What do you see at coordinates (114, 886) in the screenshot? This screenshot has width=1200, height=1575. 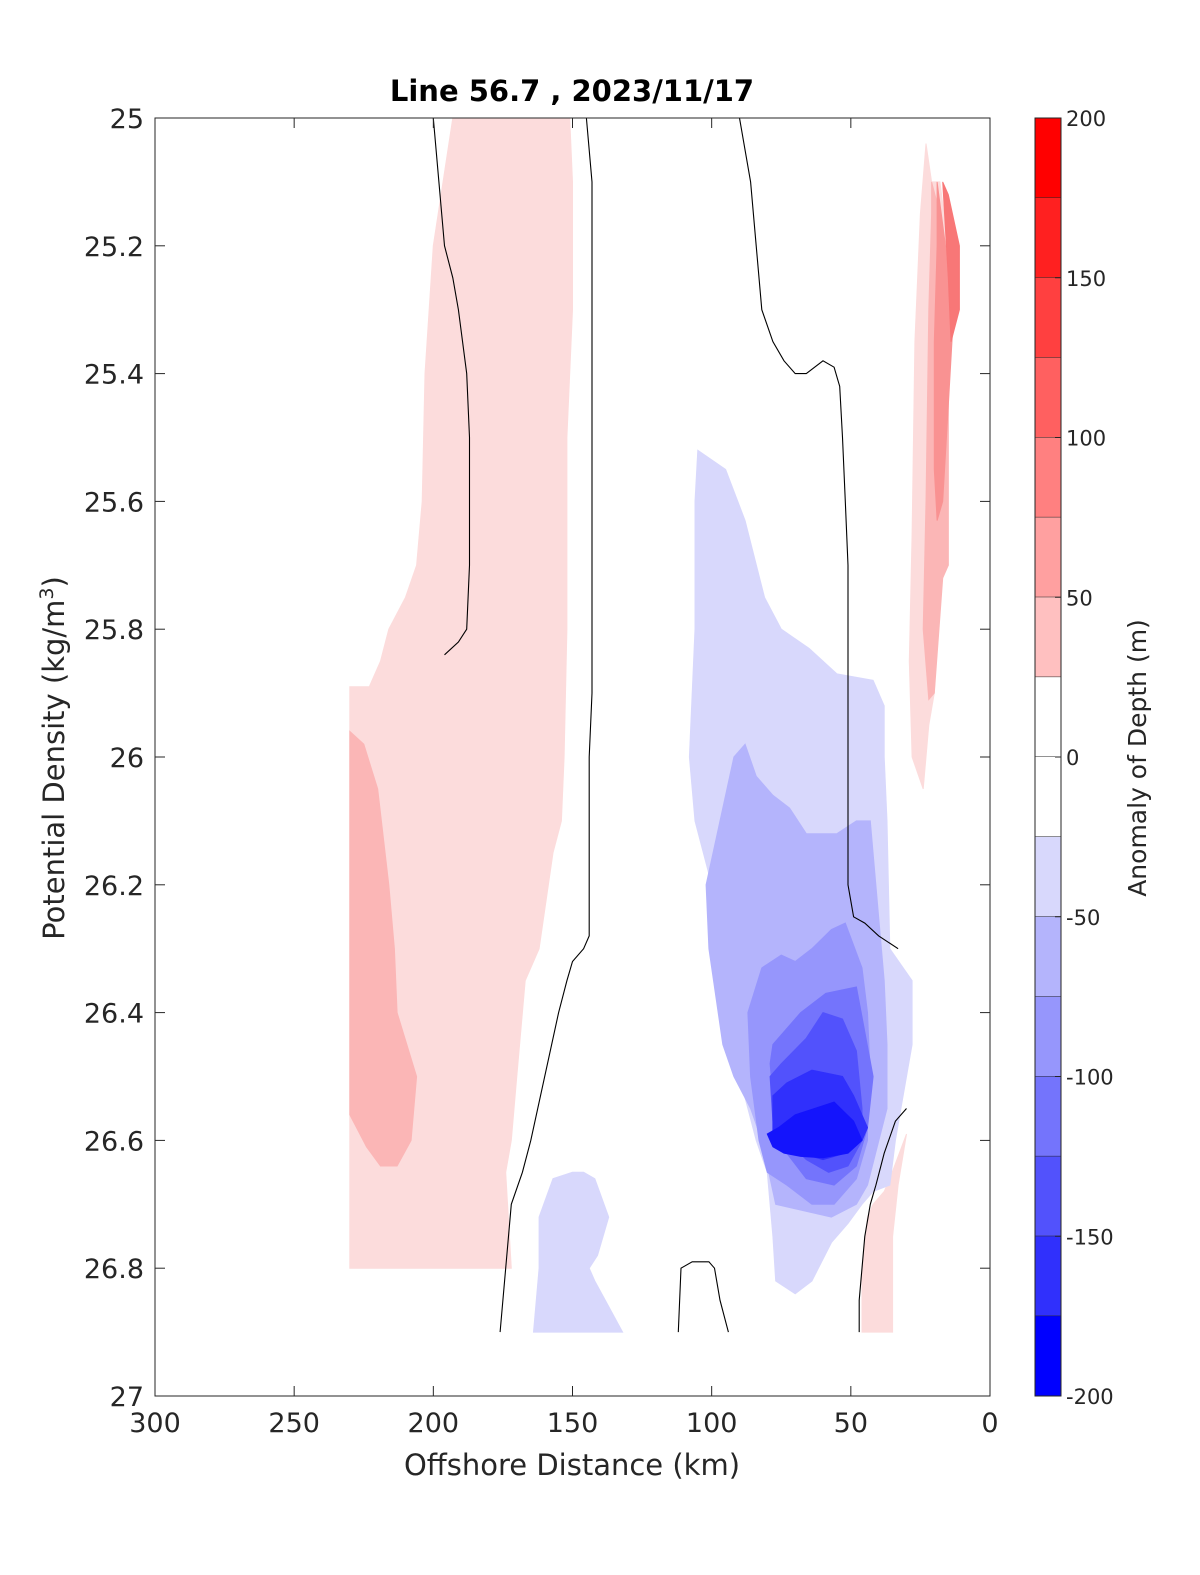 I see `y-tick-label: 26.2` at bounding box center [114, 886].